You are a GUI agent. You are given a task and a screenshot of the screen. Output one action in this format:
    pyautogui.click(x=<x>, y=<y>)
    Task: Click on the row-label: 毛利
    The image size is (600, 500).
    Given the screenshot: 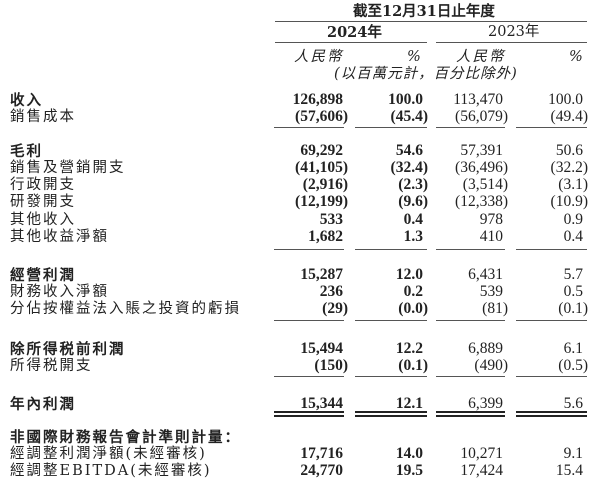 What is the action you would take?
    pyautogui.click(x=26, y=151)
    